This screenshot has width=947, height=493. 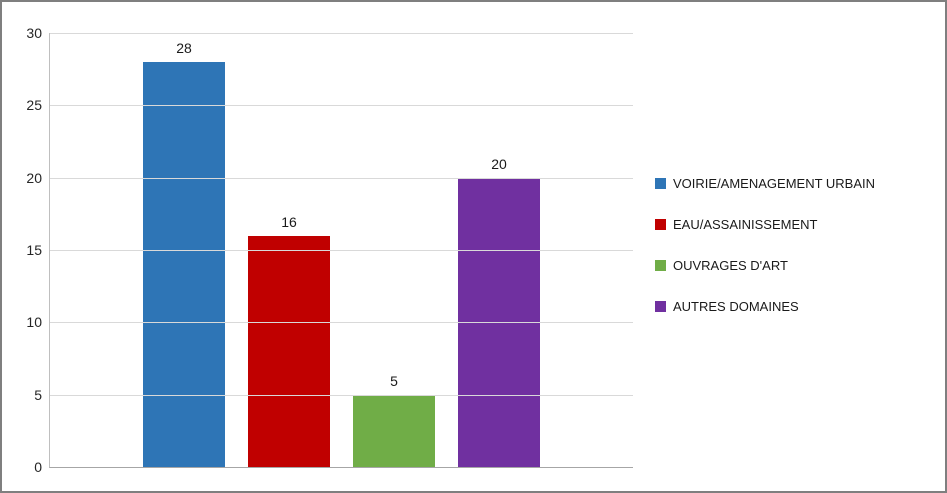 I want to click on y-tick-label: 25, so click(x=34, y=105).